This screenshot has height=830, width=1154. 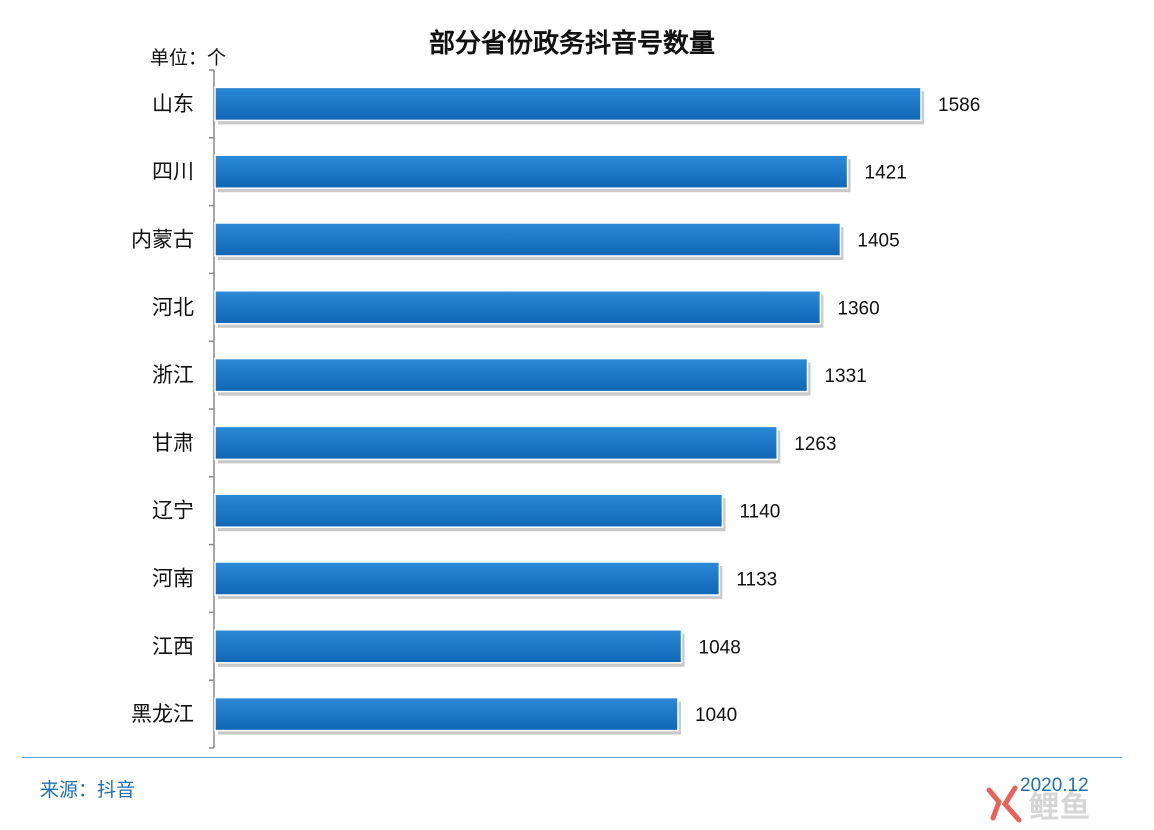 I want to click on data-label: 1048, so click(x=720, y=647).